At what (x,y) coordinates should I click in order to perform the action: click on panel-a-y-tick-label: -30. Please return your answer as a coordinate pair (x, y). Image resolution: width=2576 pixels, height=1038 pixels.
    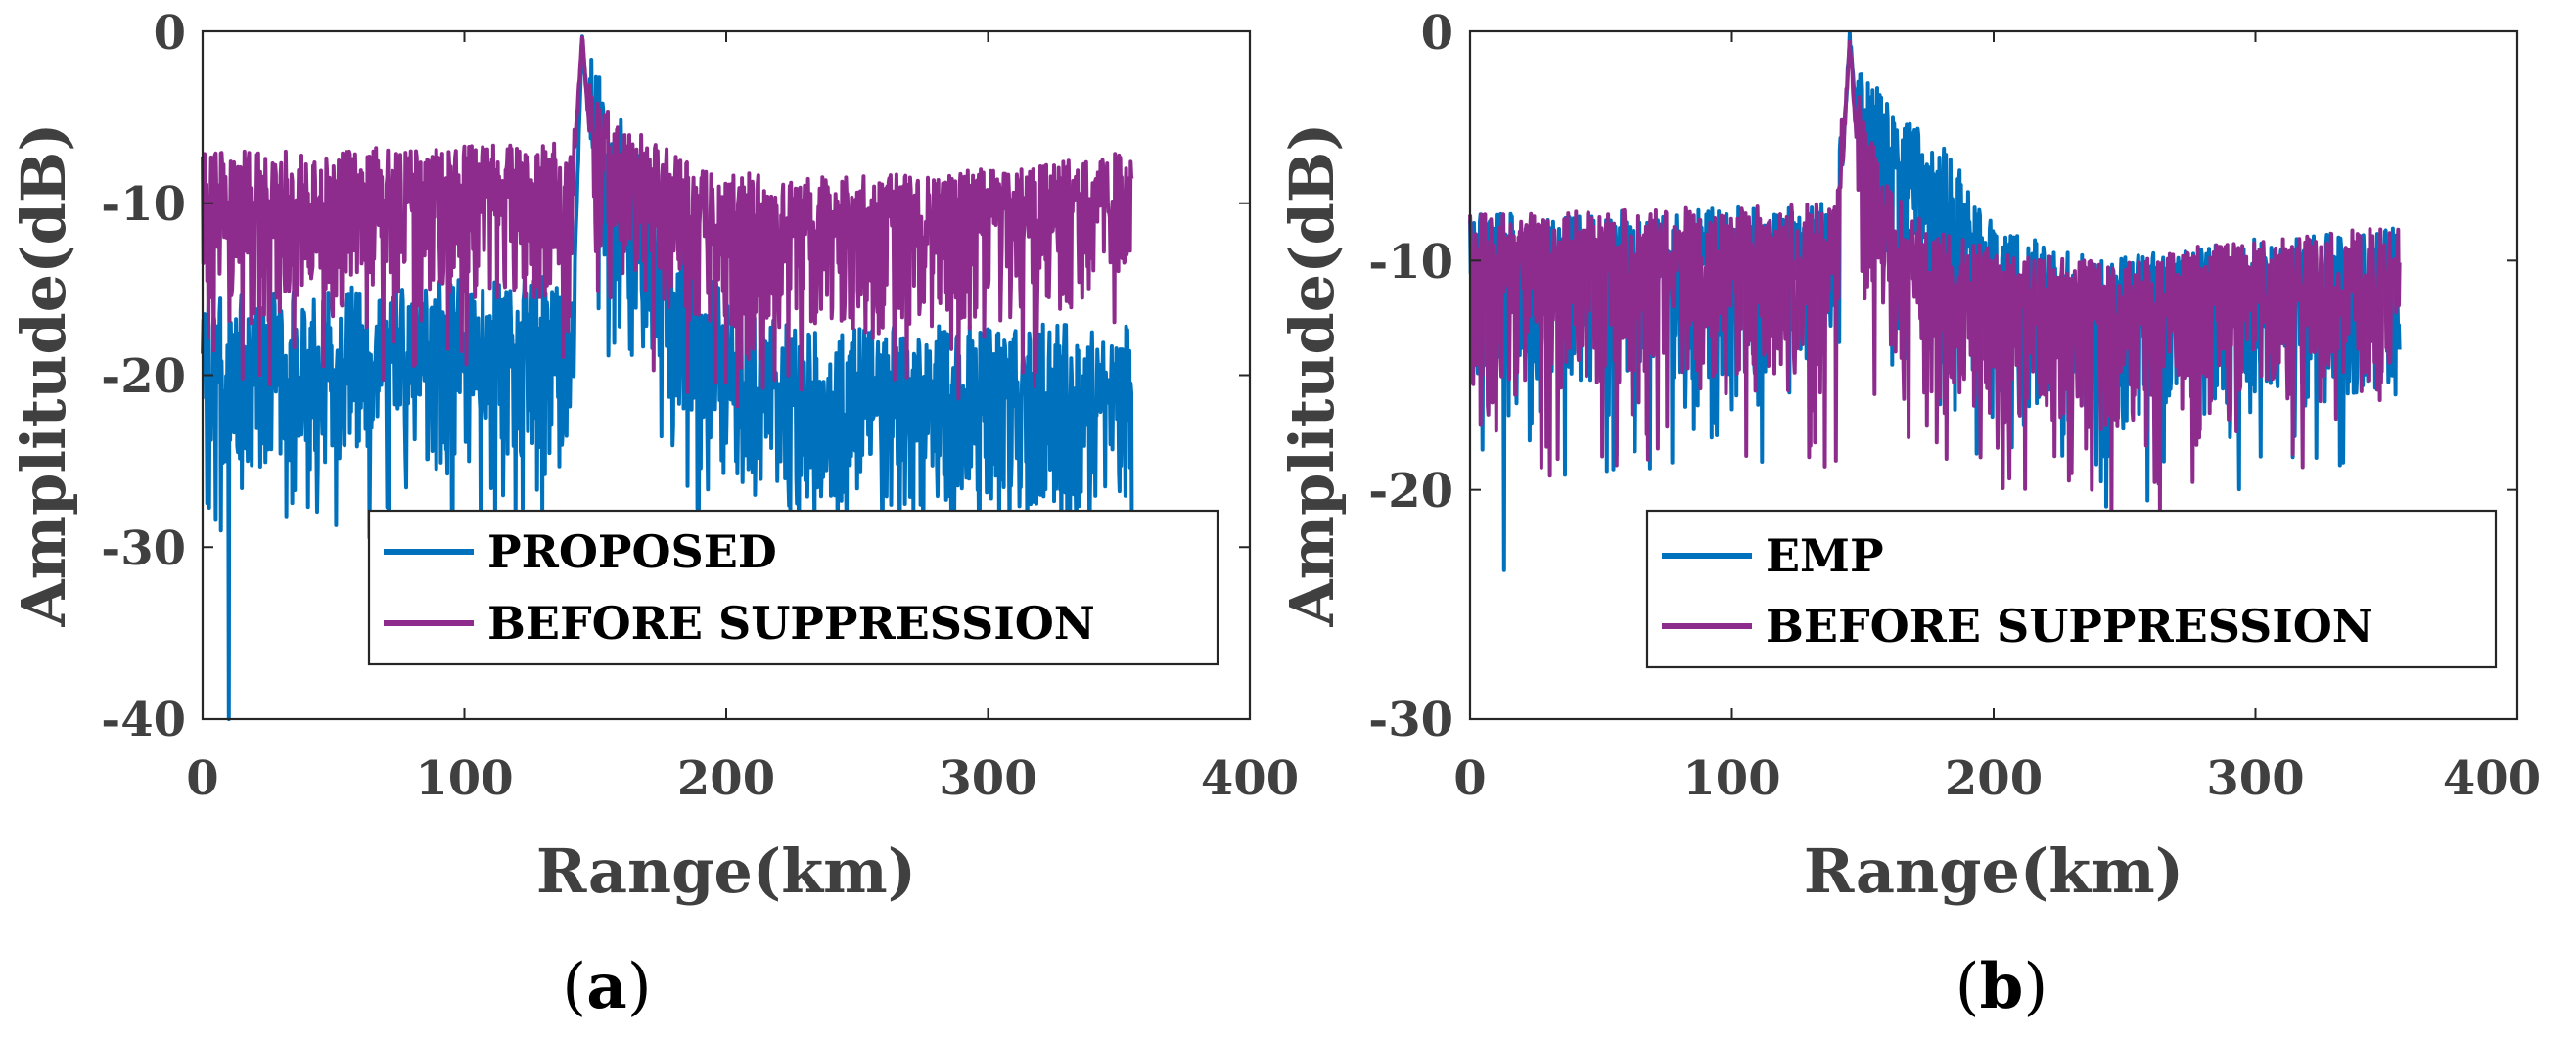
    Looking at the image, I should click on (143, 549).